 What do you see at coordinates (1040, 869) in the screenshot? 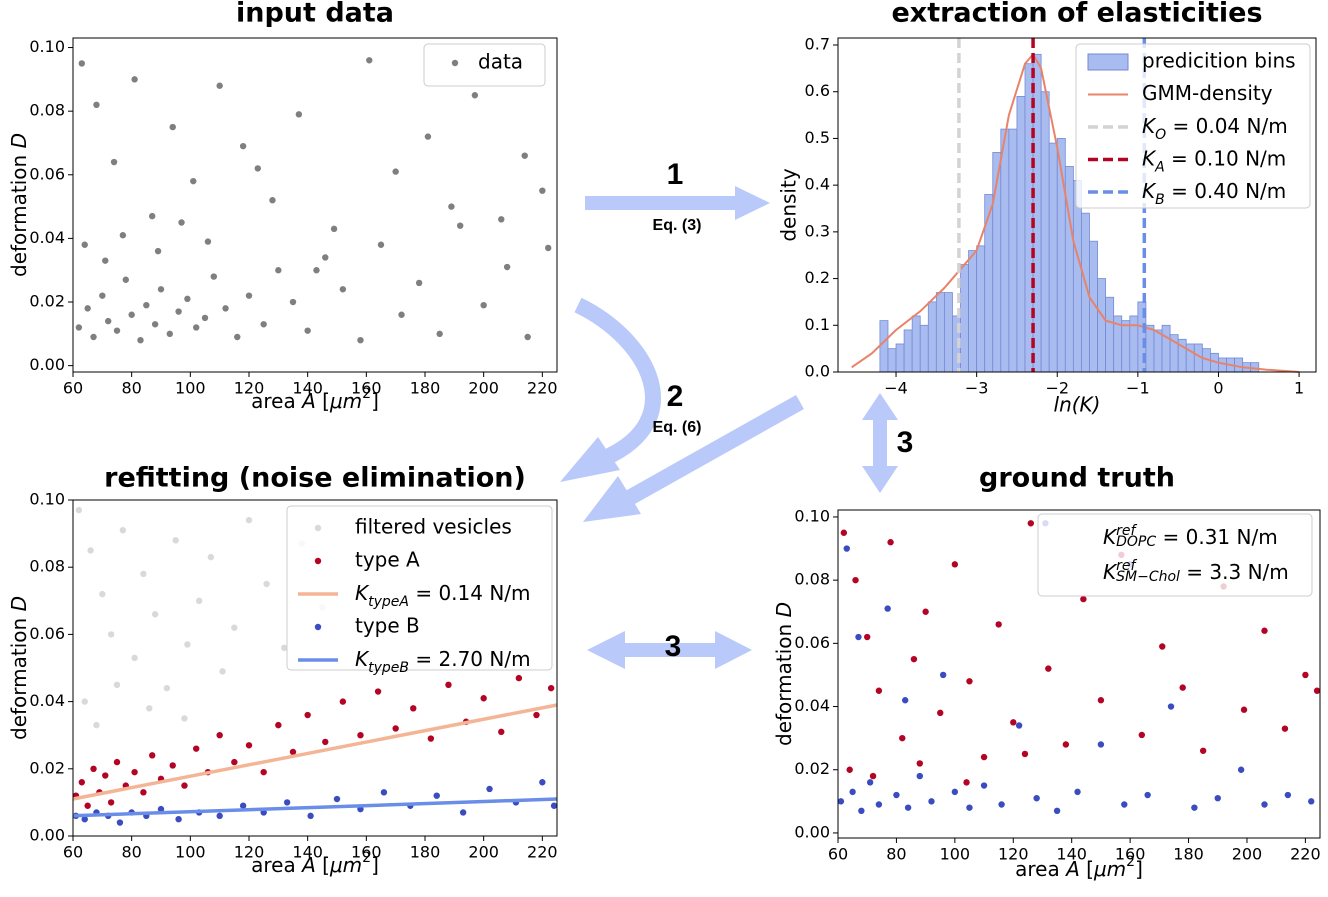
I see `x-axis-label-part: area` at bounding box center [1040, 869].